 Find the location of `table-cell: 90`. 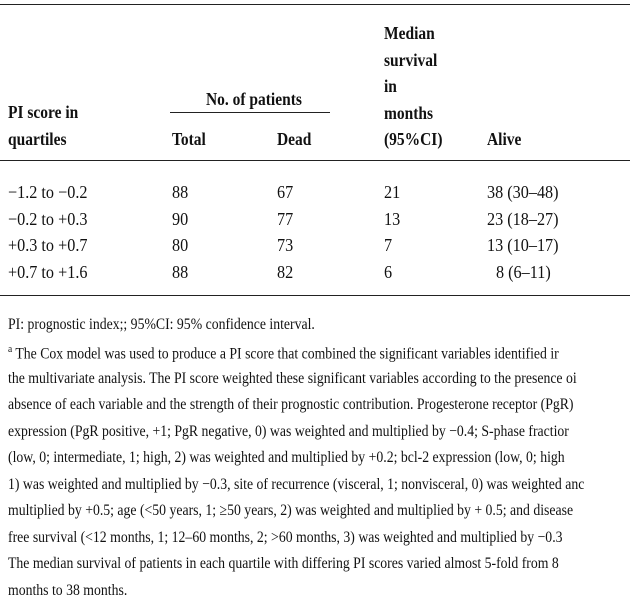

table-cell: 90 is located at coordinates (180, 218).